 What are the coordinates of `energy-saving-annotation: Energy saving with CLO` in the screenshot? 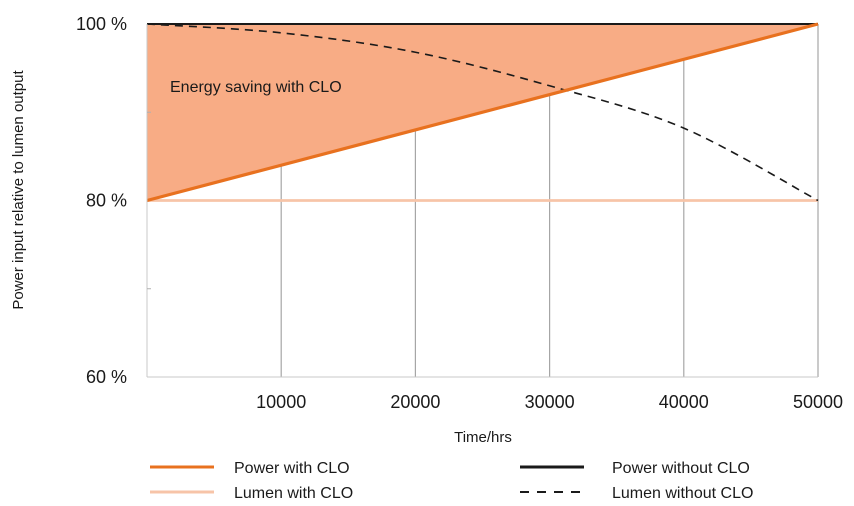 It's located at (256, 87).